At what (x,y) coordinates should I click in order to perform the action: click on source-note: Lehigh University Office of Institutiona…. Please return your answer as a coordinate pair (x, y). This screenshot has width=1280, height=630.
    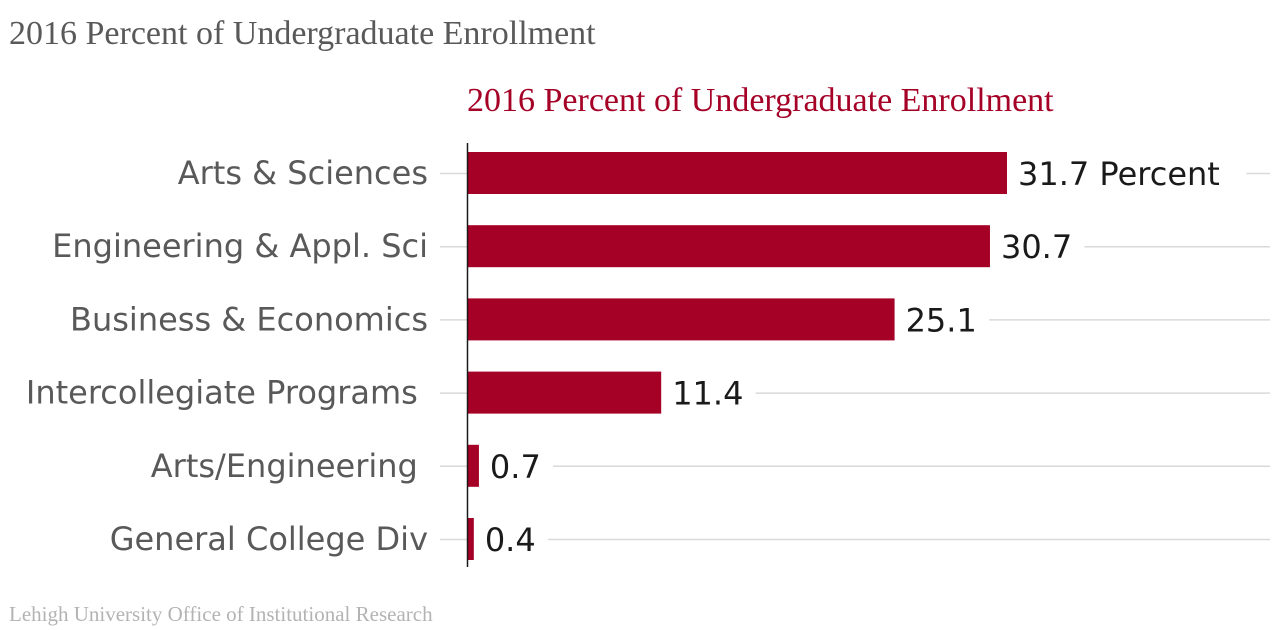
    Looking at the image, I should click on (221, 614).